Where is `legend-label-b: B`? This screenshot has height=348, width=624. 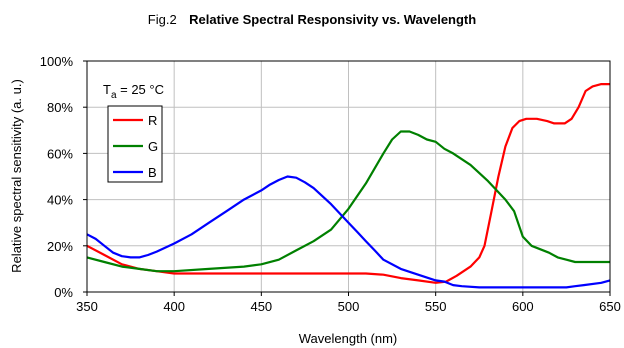 legend-label-b: B is located at coordinates (152, 172).